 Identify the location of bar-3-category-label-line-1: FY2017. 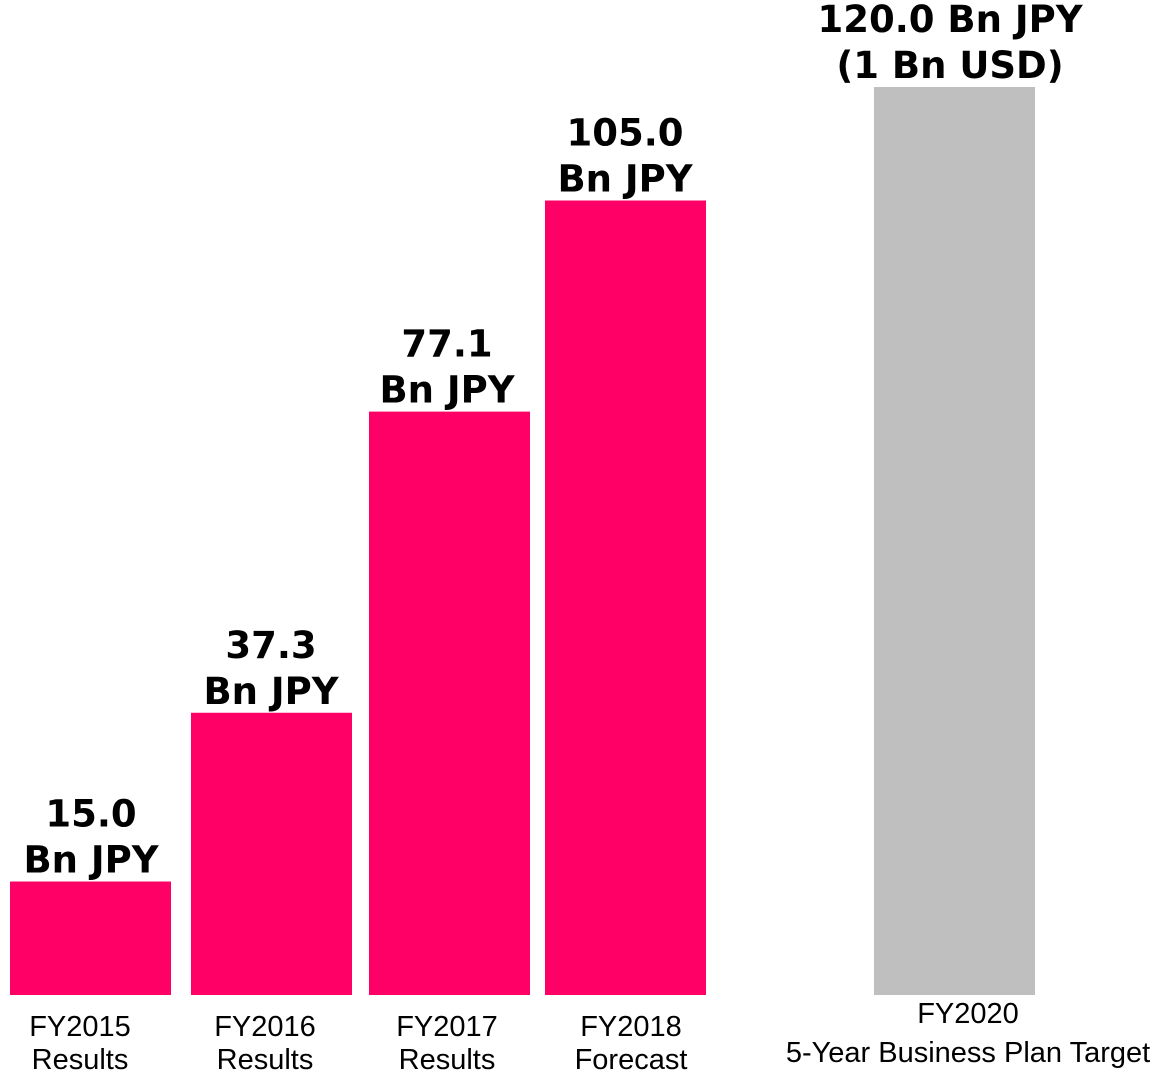
(447, 1027).